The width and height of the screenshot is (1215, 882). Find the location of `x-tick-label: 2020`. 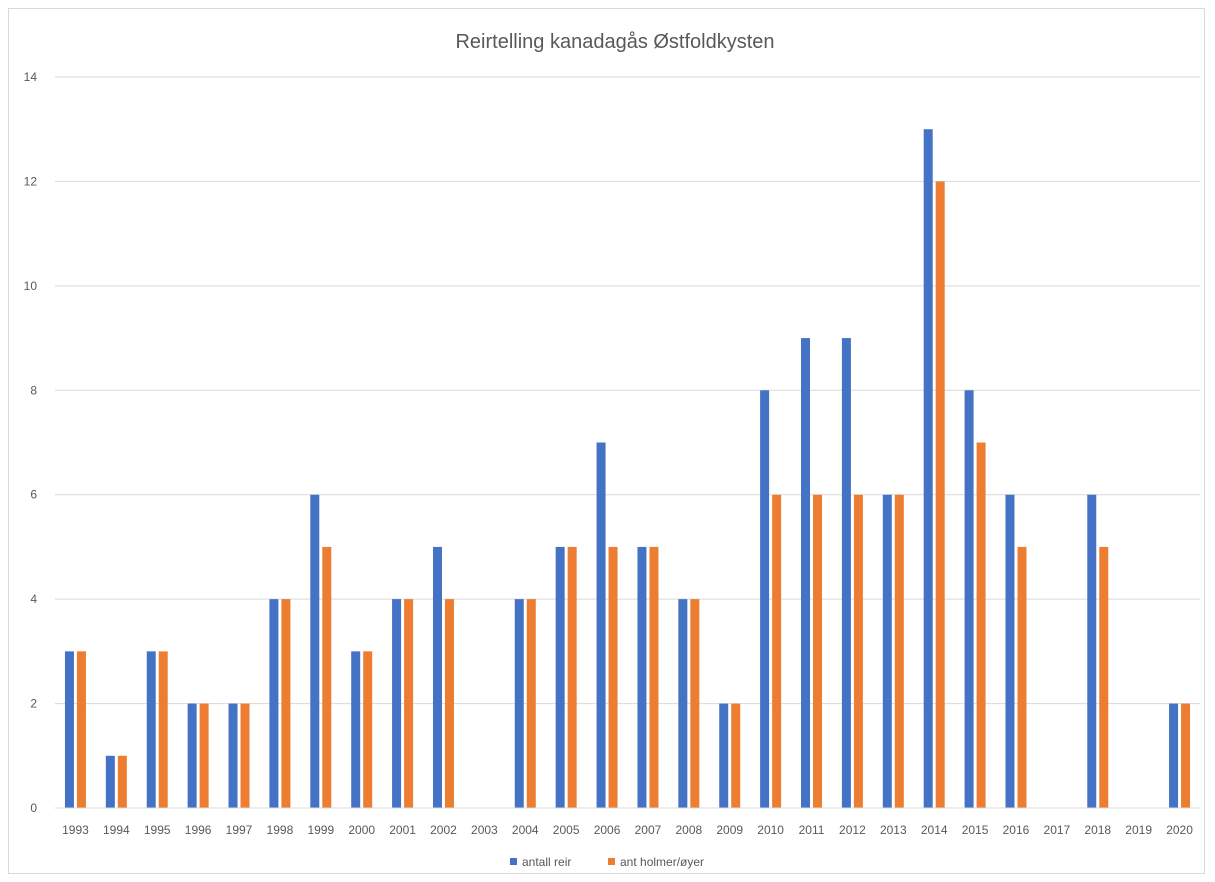

x-tick-label: 2020 is located at coordinates (1179, 830).